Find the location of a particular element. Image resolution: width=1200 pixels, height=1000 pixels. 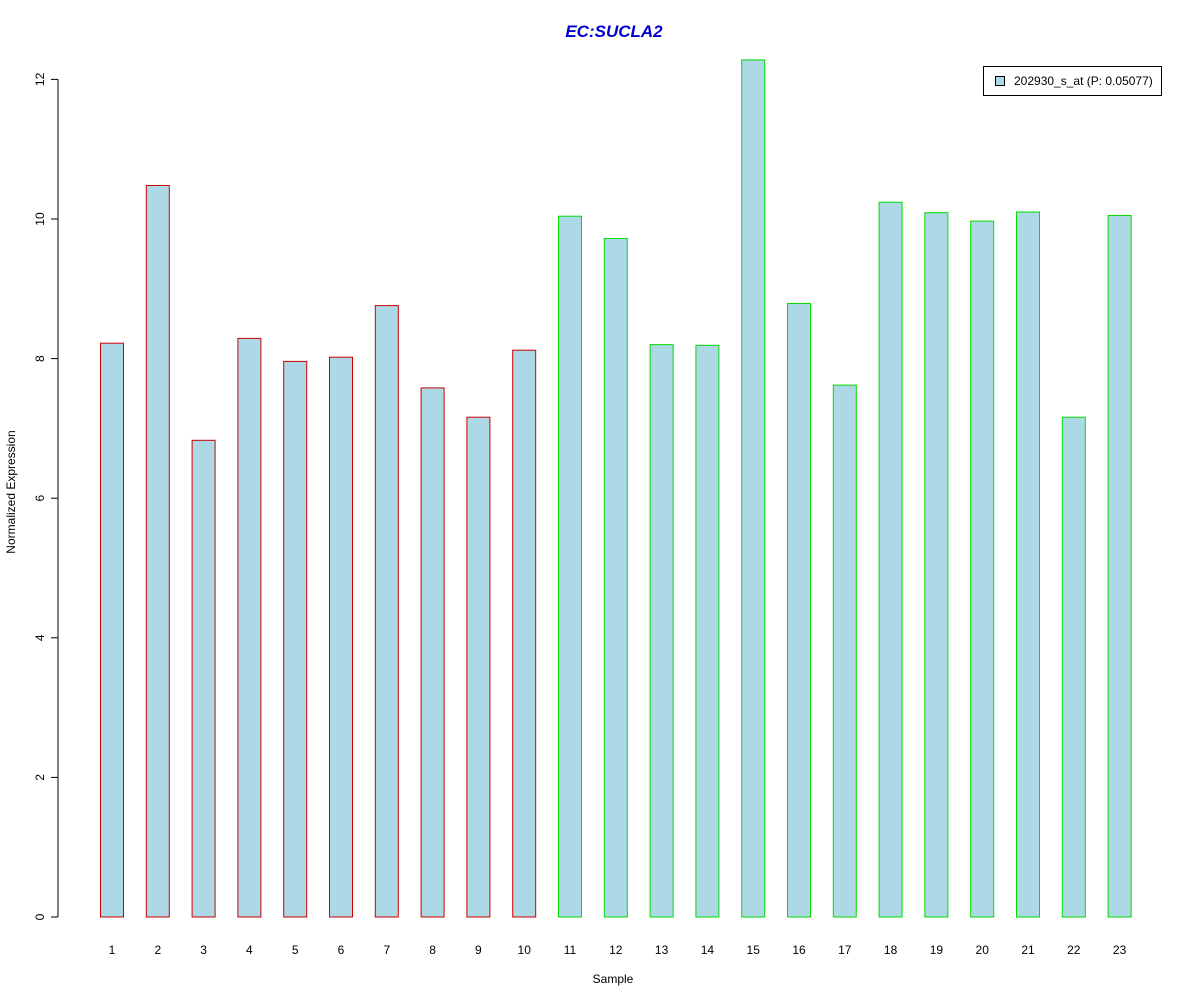

x-tick-label: 4 is located at coordinates (249, 950).